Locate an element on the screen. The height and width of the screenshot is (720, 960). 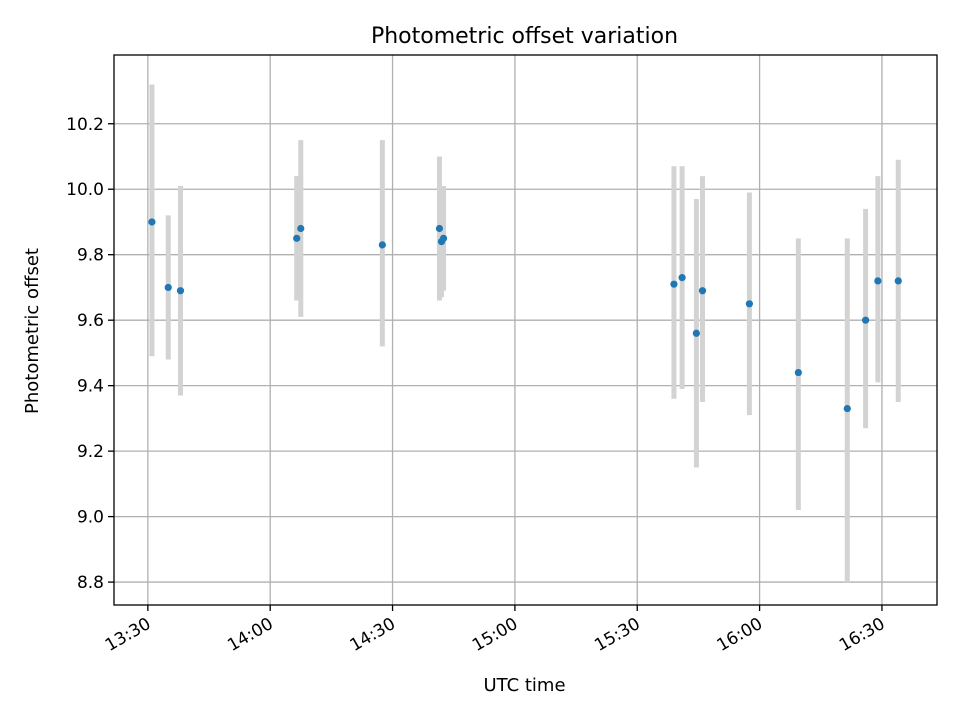
x-tick-label: 14:00 is located at coordinates (250, 635).